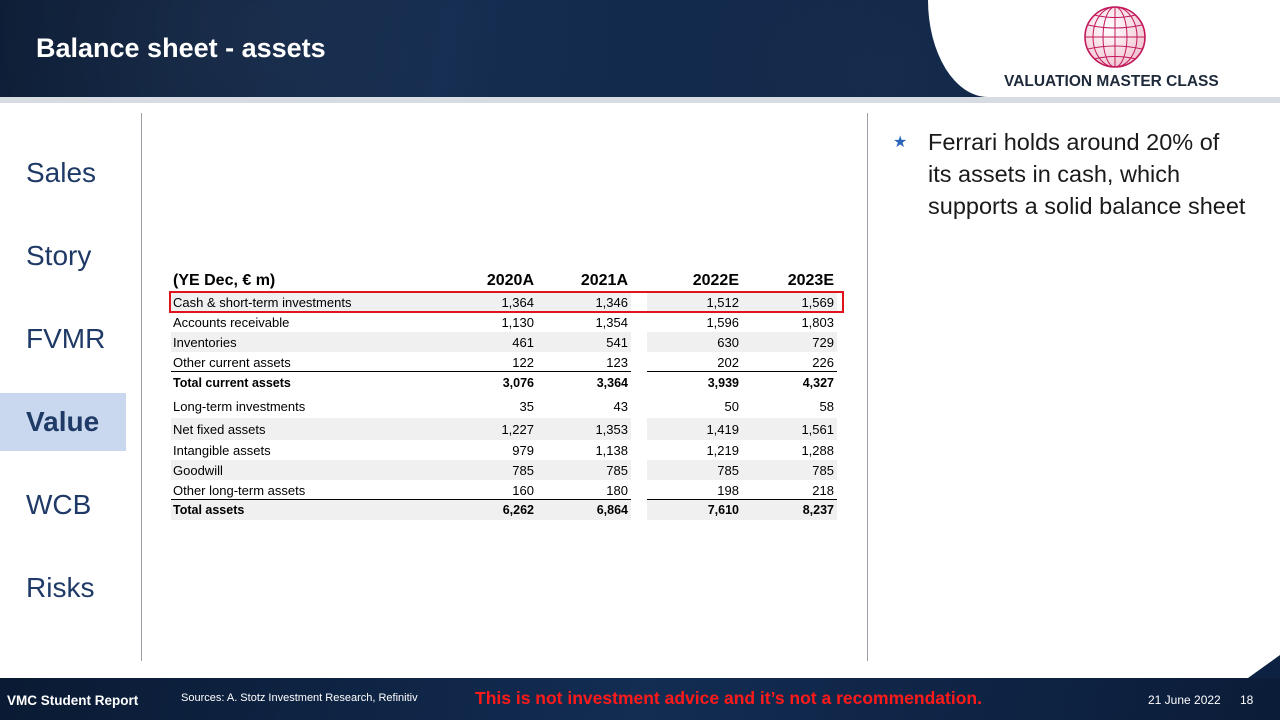 The width and height of the screenshot is (1280, 720). What do you see at coordinates (604, 280) in the screenshot?
I see `col-header: 2021A` at bounding box center [604, 280].